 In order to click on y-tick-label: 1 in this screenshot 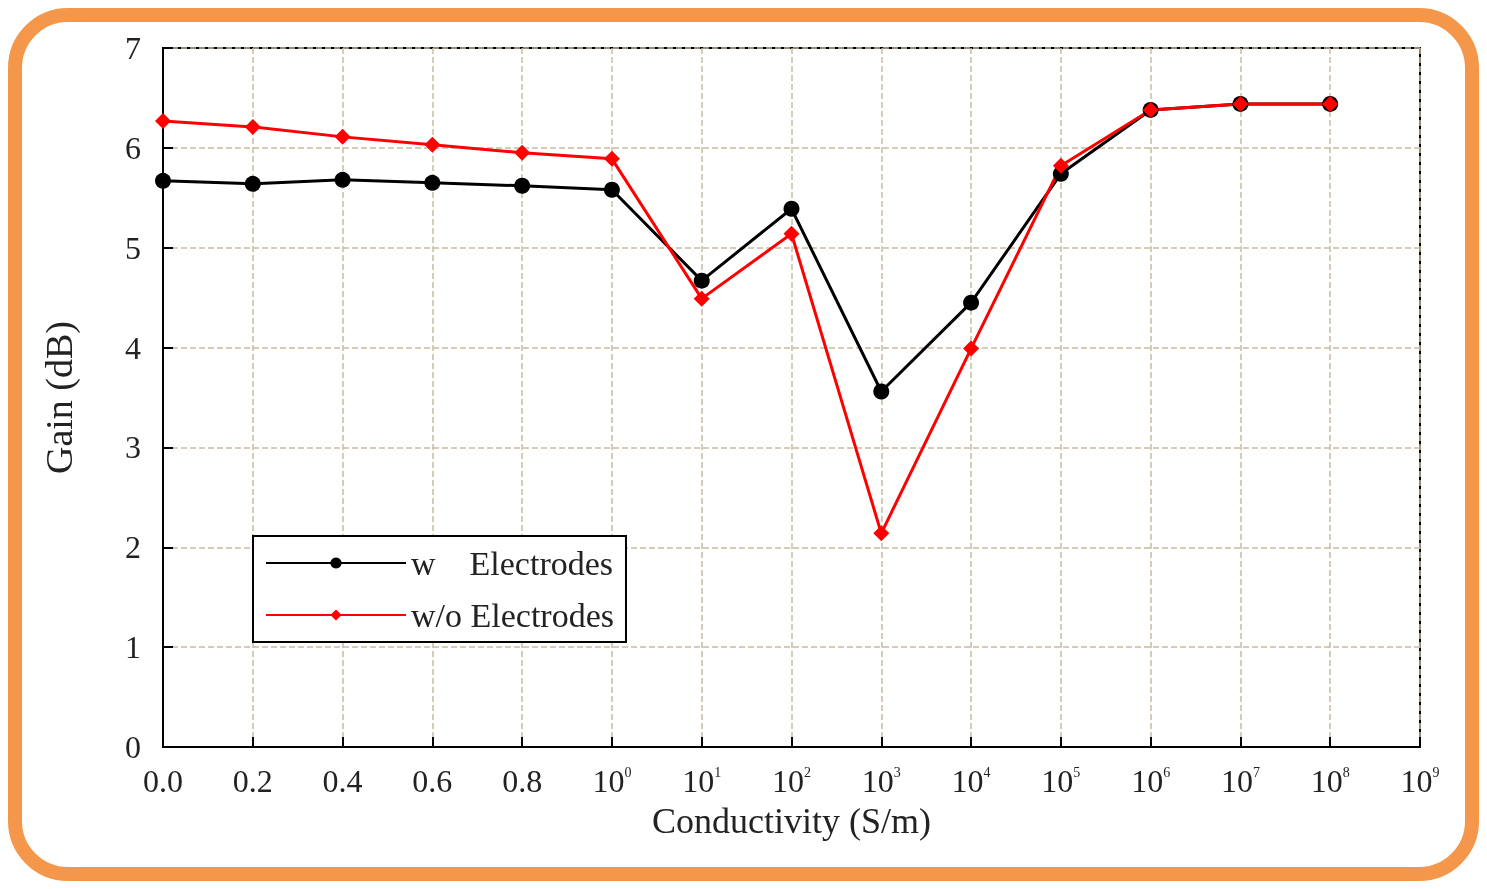, I will do `click(133, 647)`.